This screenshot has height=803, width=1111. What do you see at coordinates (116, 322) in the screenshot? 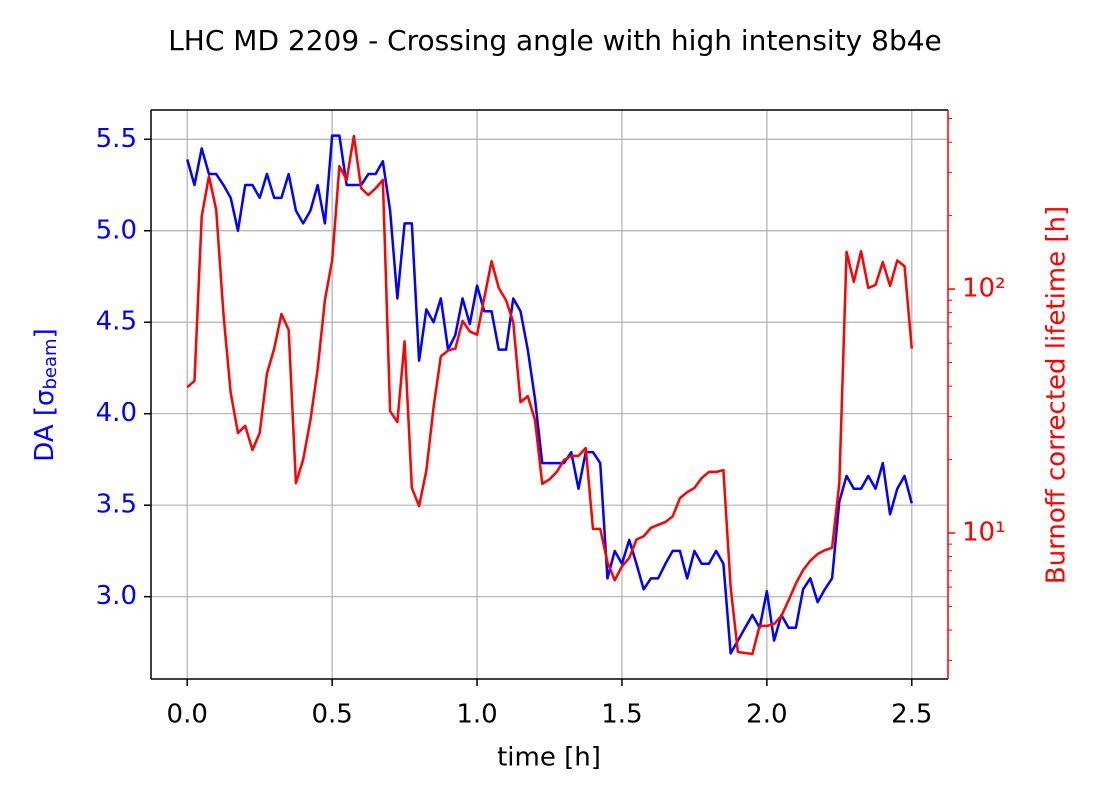
I see `y-tick-label: 4.5` at bounding box center [116, 322].